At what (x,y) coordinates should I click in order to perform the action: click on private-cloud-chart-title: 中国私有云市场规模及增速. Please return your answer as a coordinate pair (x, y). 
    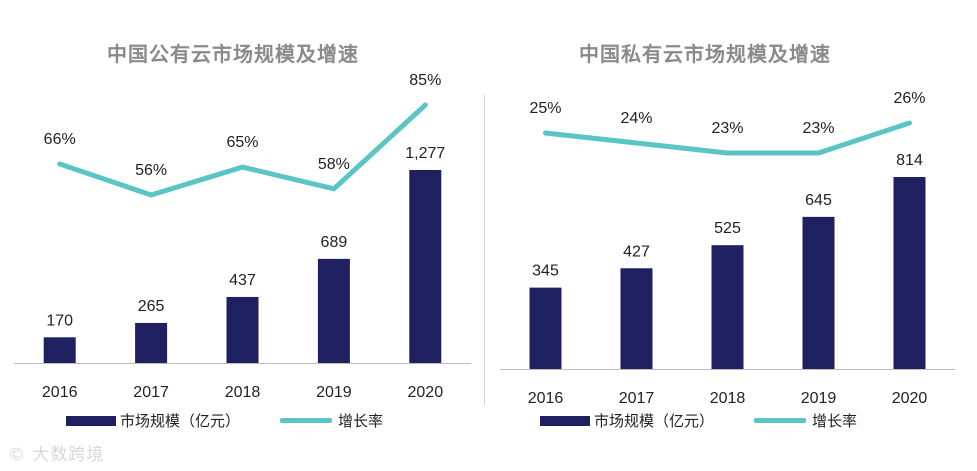
    Looking at the image, I should click on (705, 54).